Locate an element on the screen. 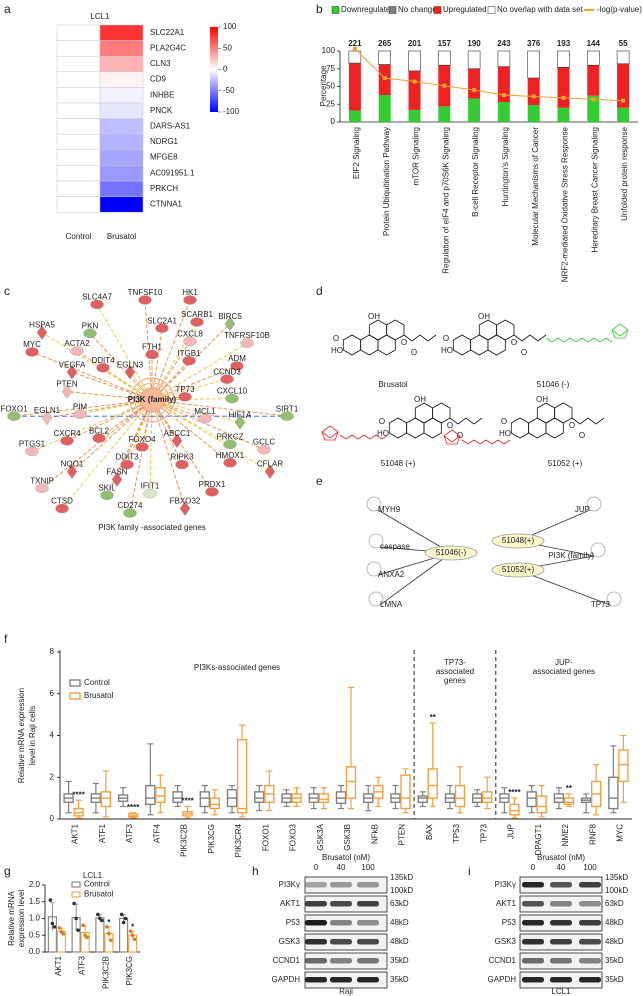  bar is located at coordinates (100, 935).